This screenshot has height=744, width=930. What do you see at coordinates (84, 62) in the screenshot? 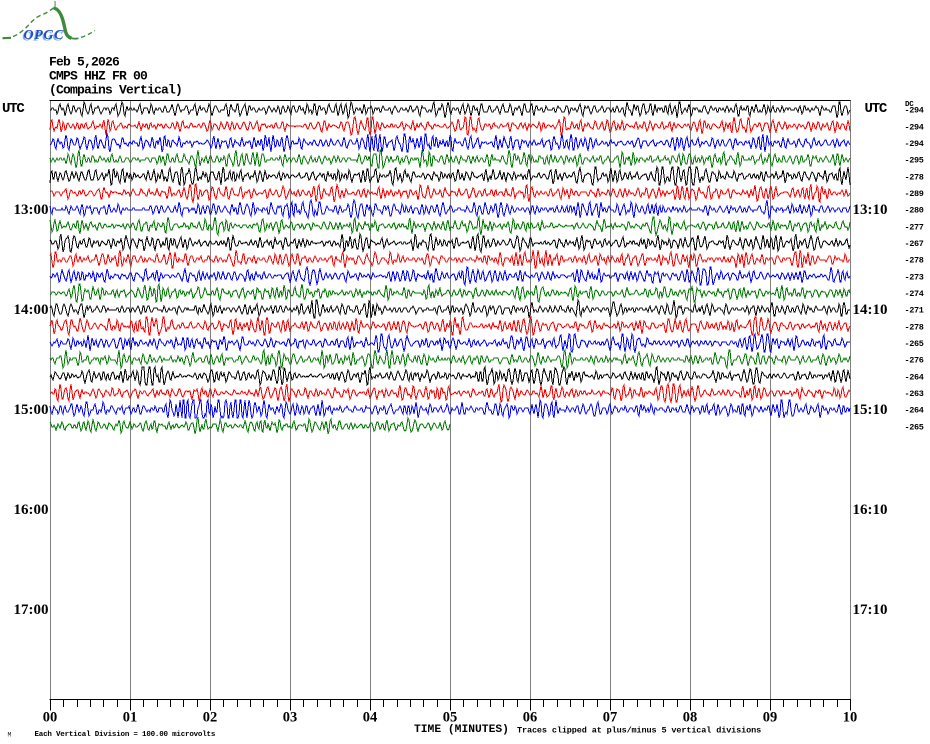
I see `svg-text: Feb 5,2026` at bounding box center [84, 62].